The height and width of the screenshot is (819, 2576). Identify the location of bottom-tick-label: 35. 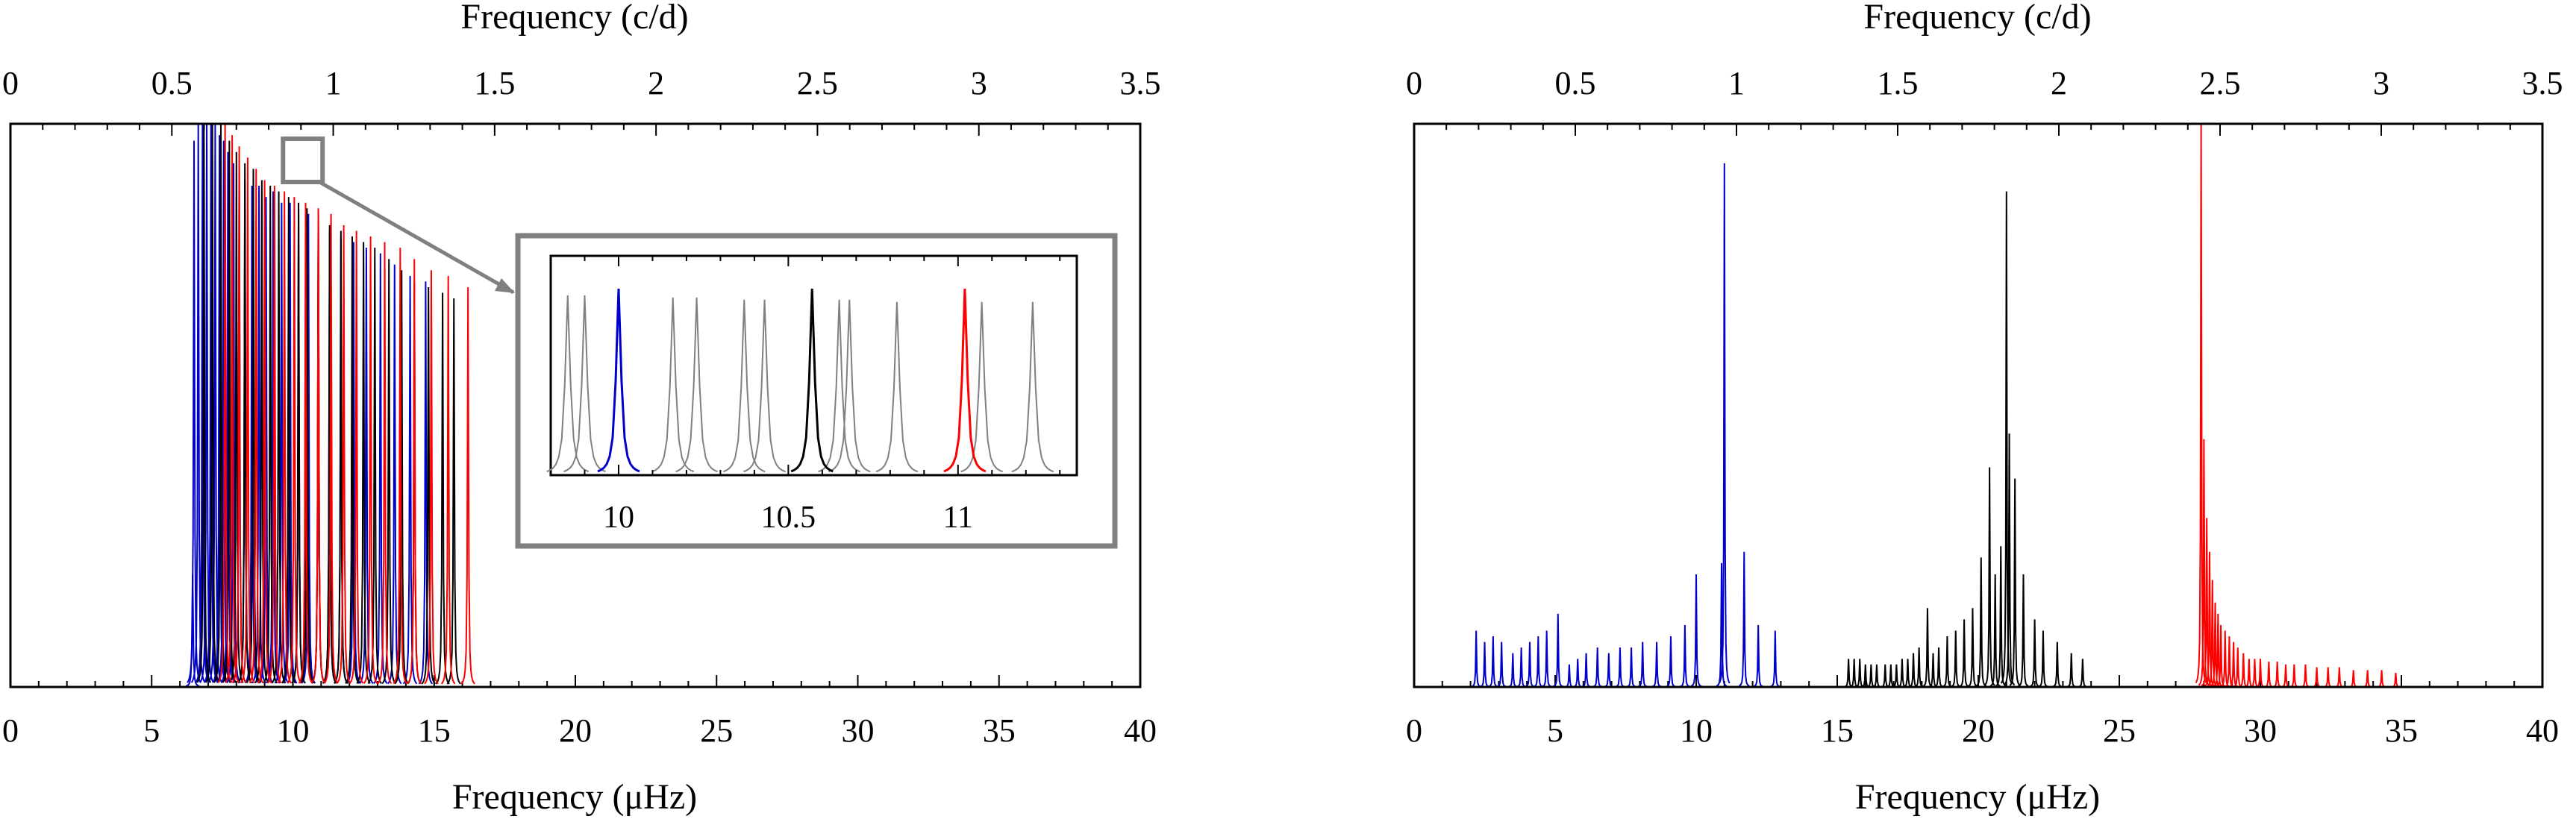
(999, 730).